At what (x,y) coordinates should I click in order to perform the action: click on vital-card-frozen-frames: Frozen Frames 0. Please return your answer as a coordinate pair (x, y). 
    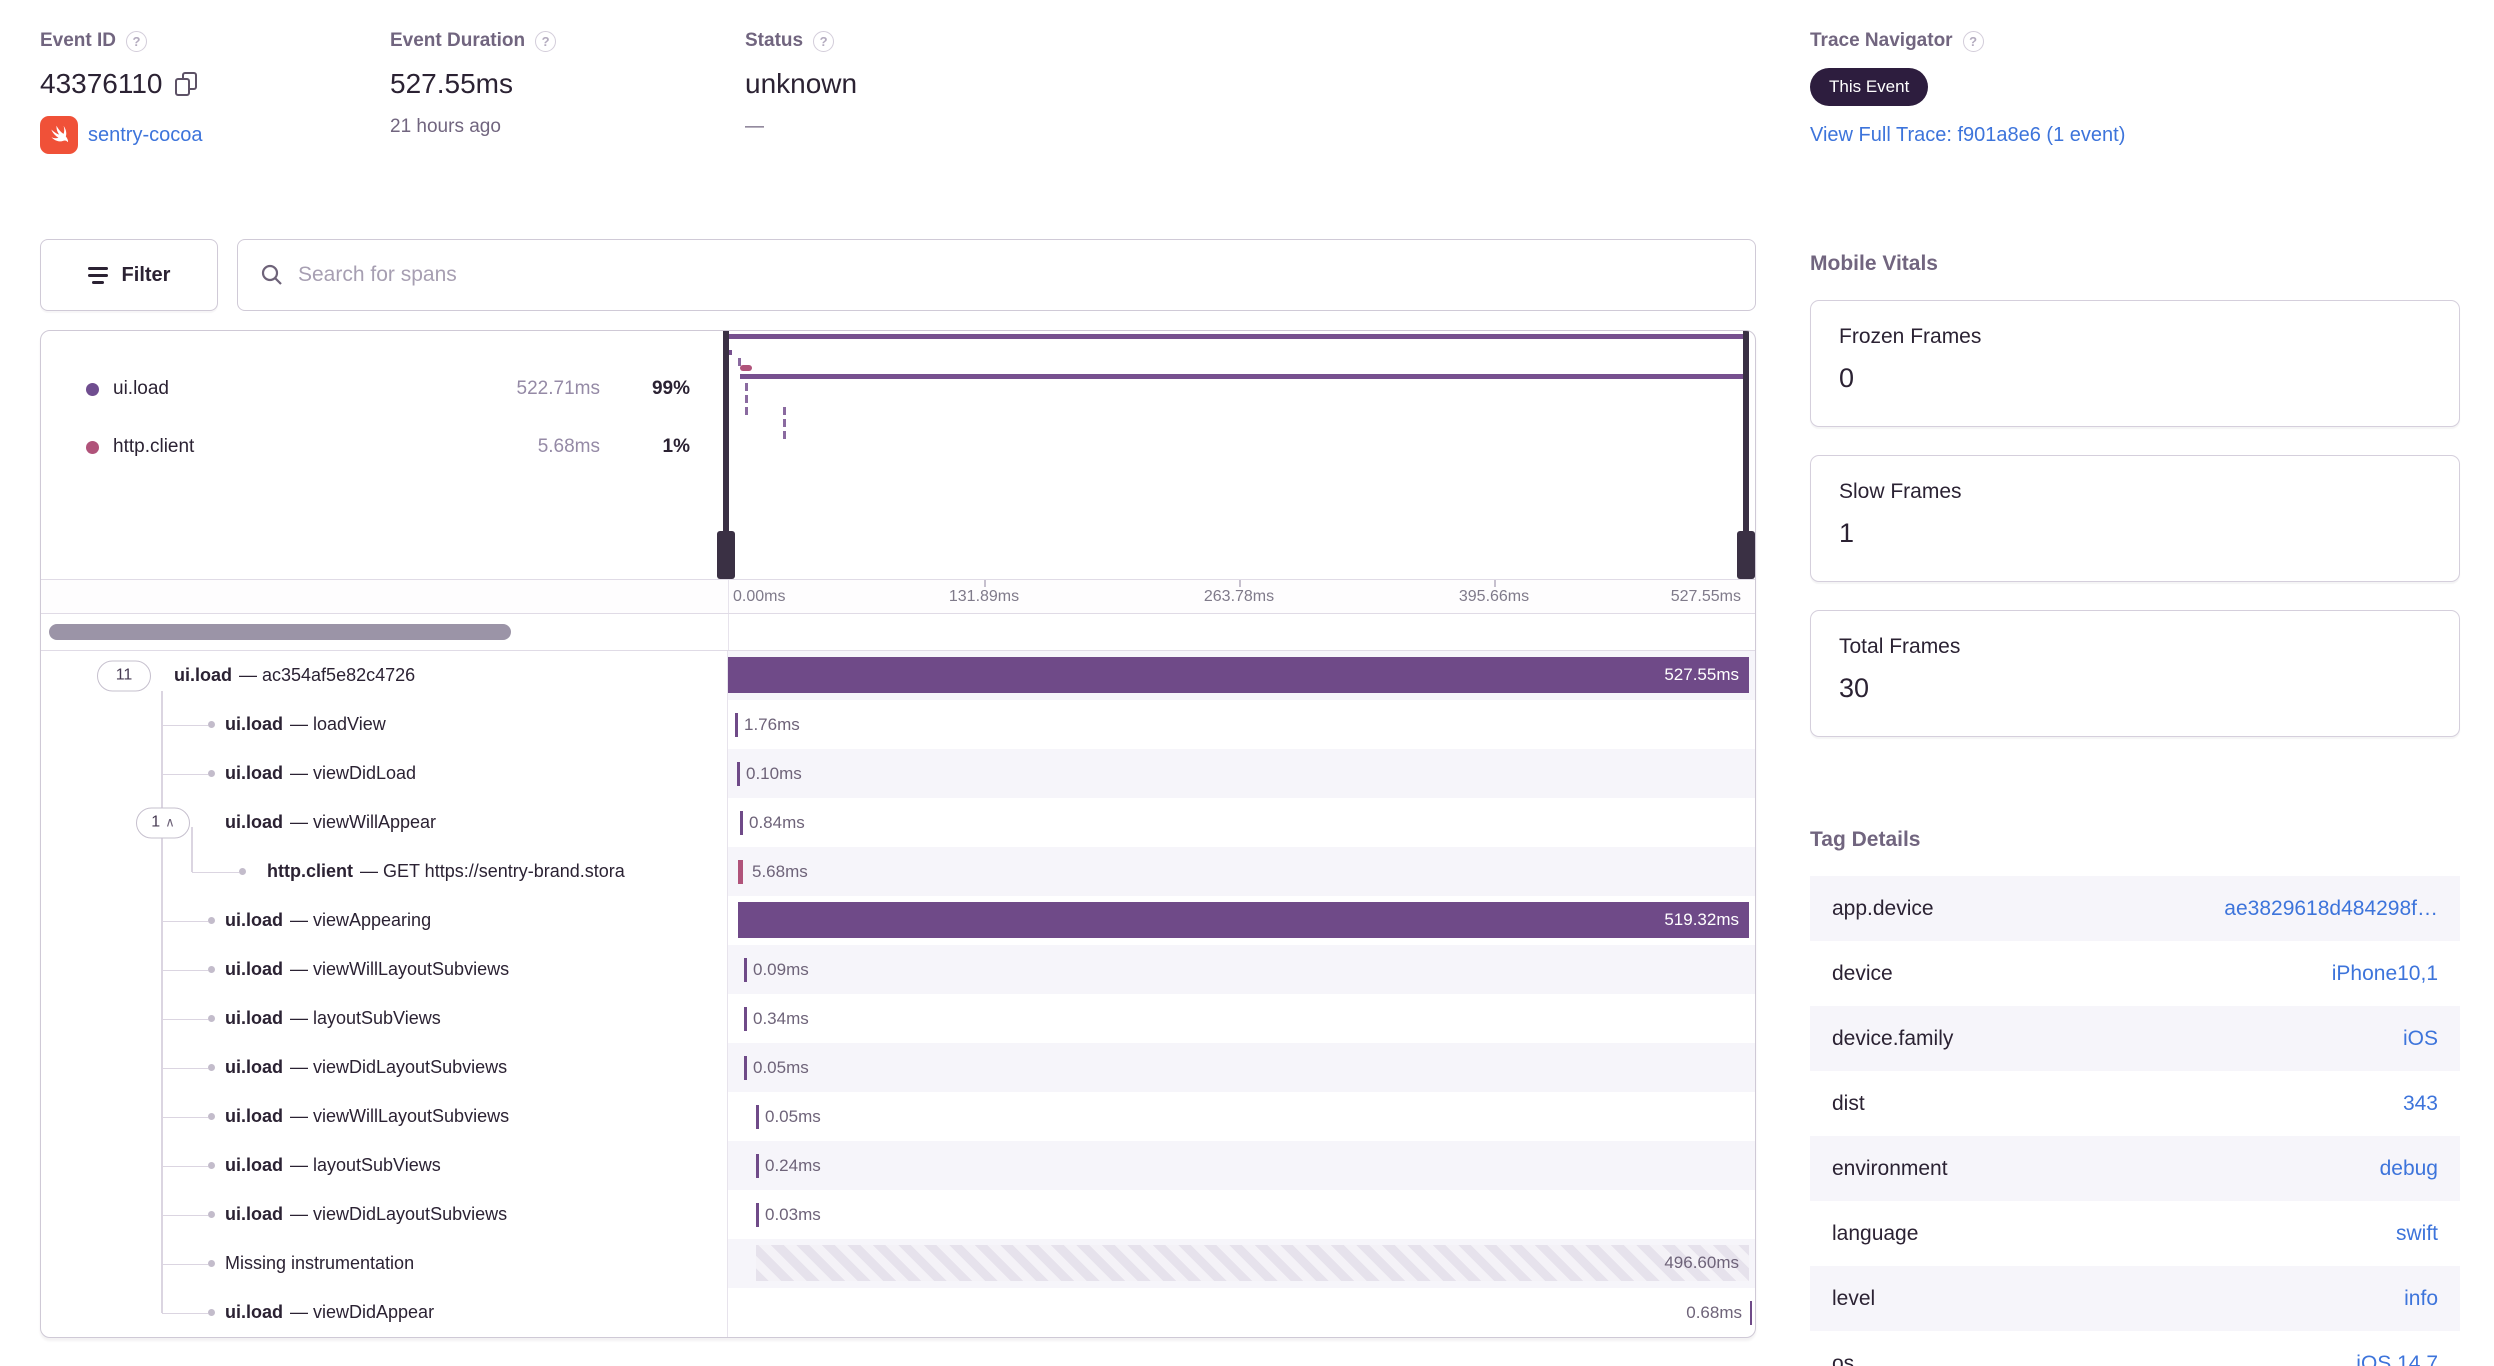
    Looking at the image, I should click on (2135, 363).